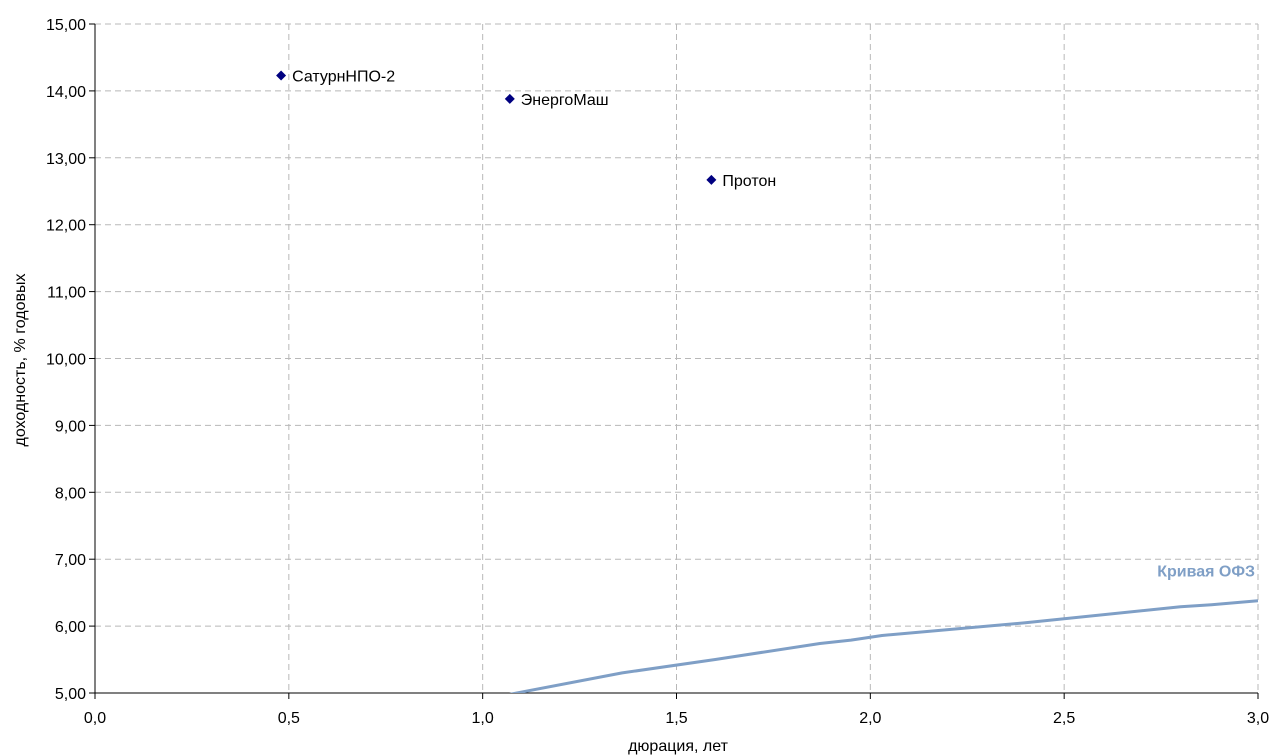  Describe the element at coordinates (70, 560) in the screenshot. I see `y-tick-label: 7,00` at that location.